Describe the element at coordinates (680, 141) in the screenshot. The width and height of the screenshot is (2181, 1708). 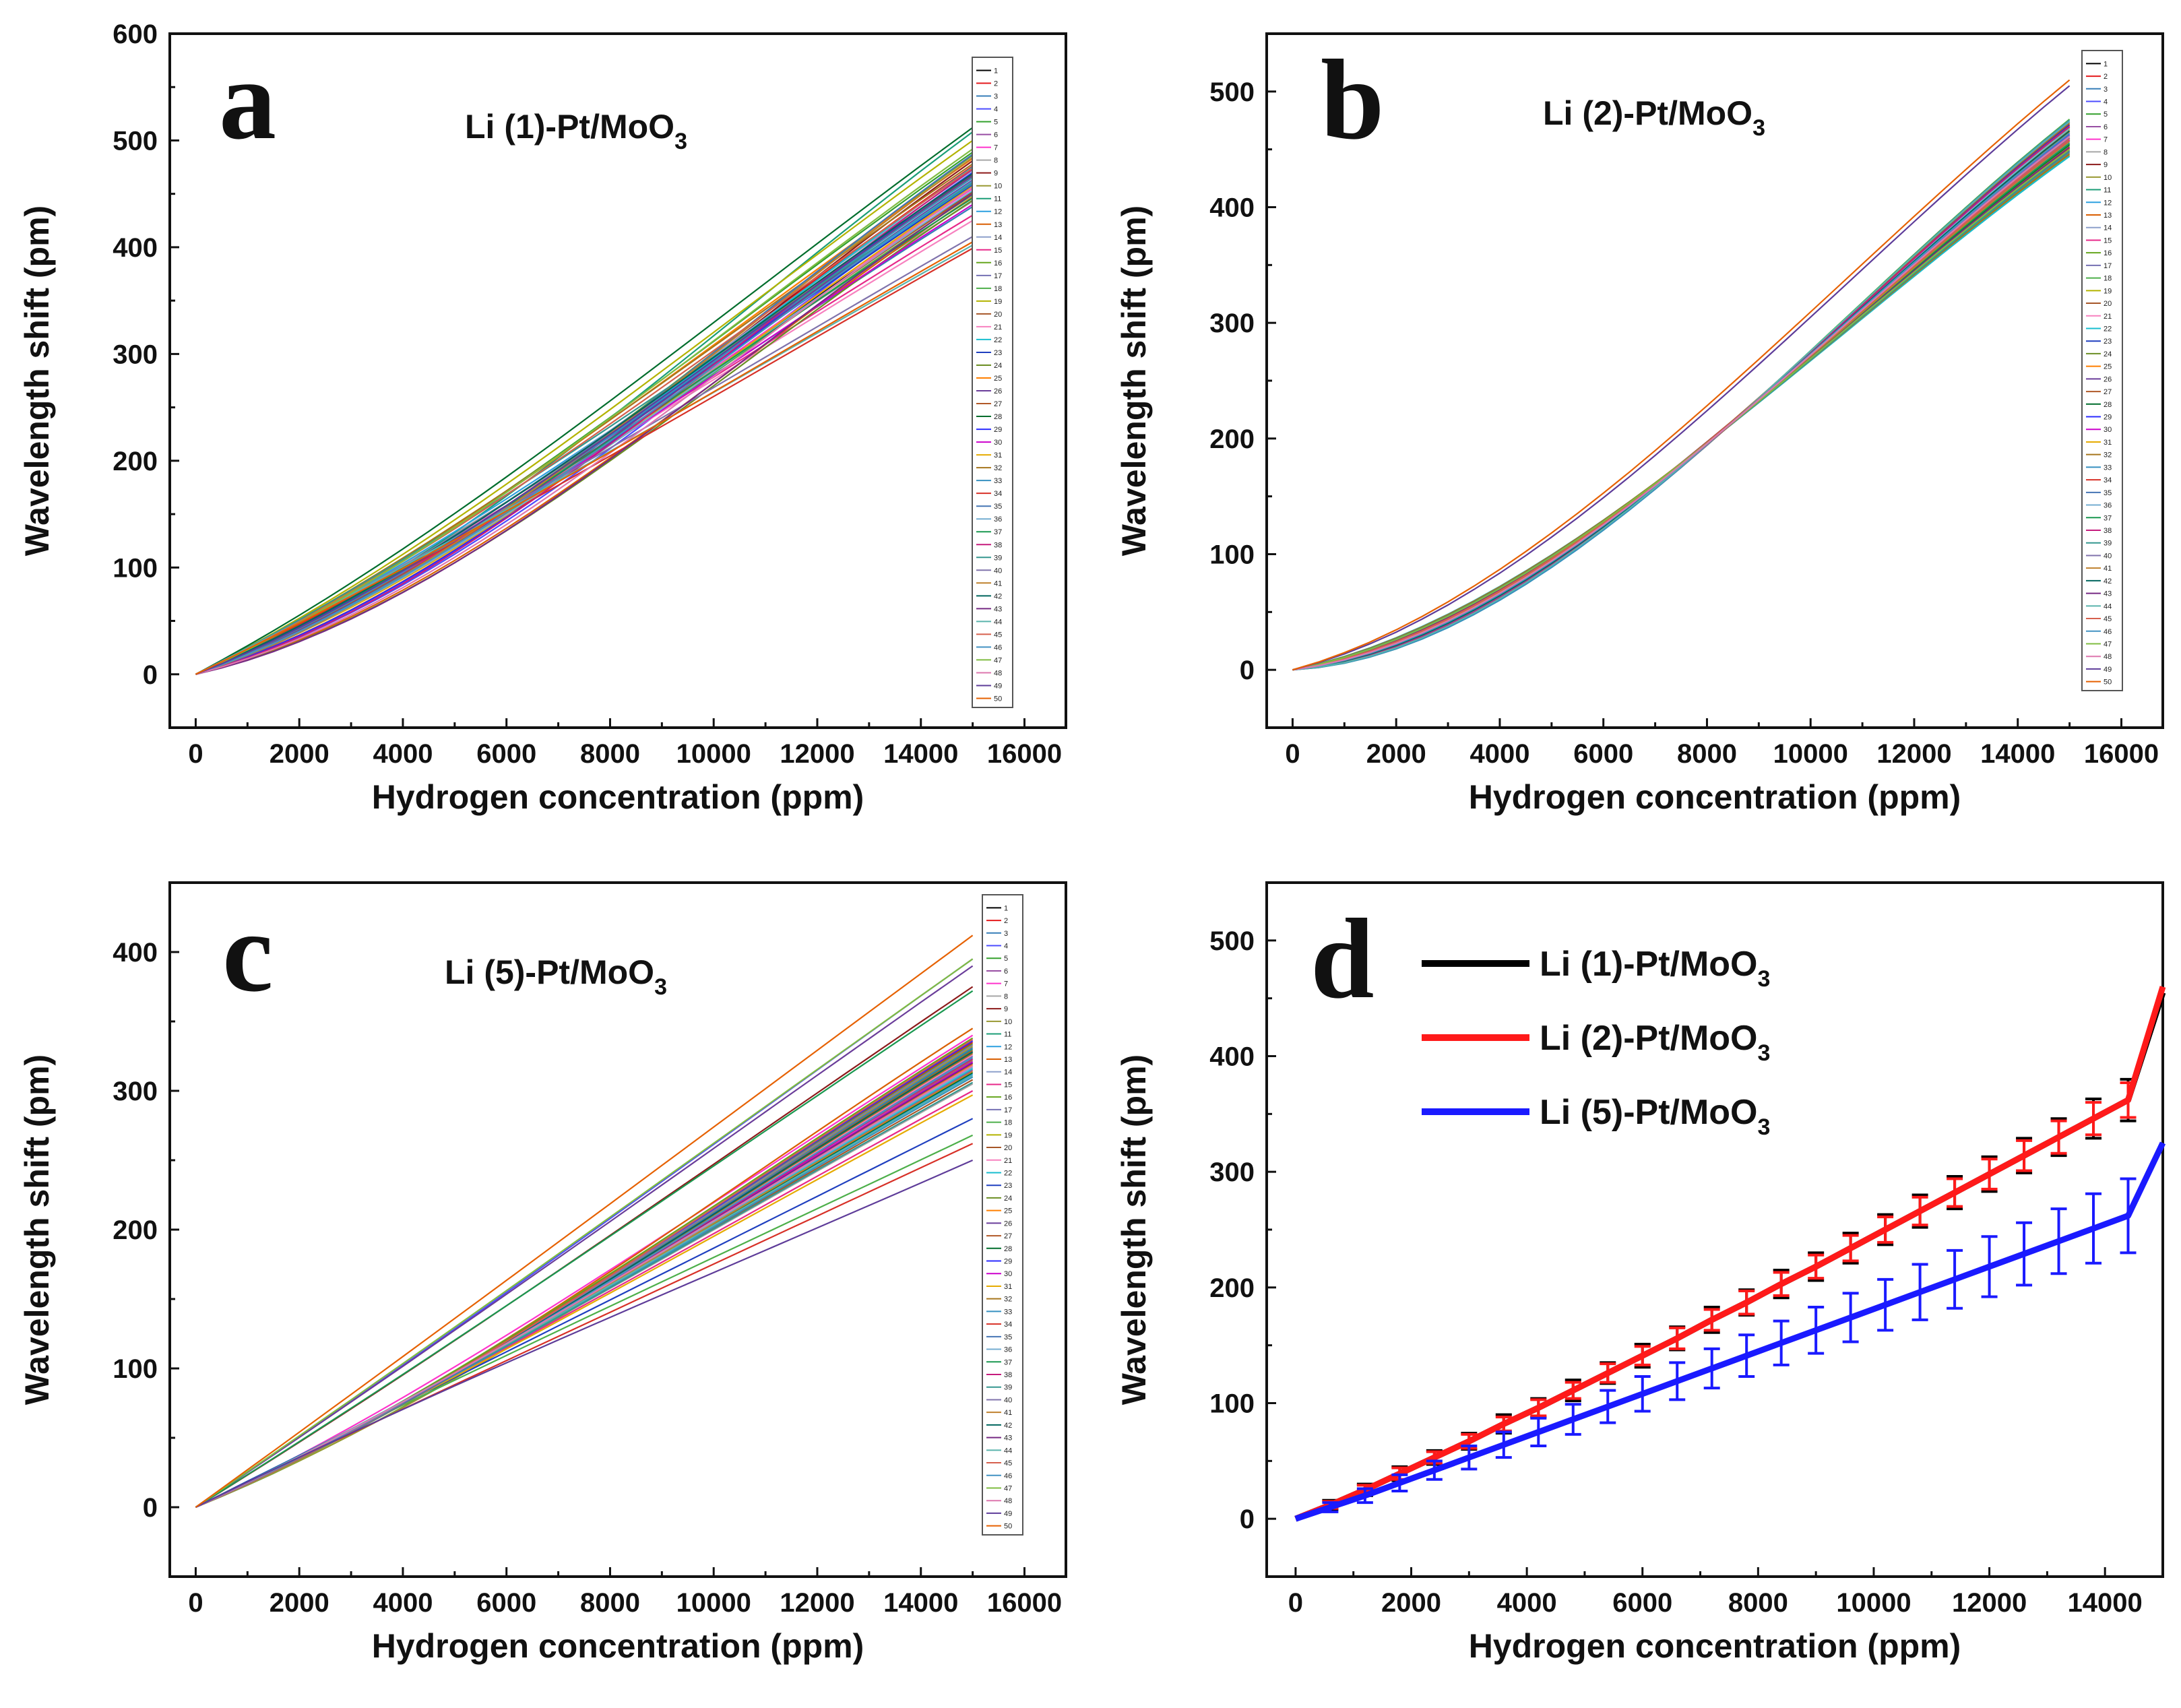
I see `panel-title-subscript: 3` at that location.